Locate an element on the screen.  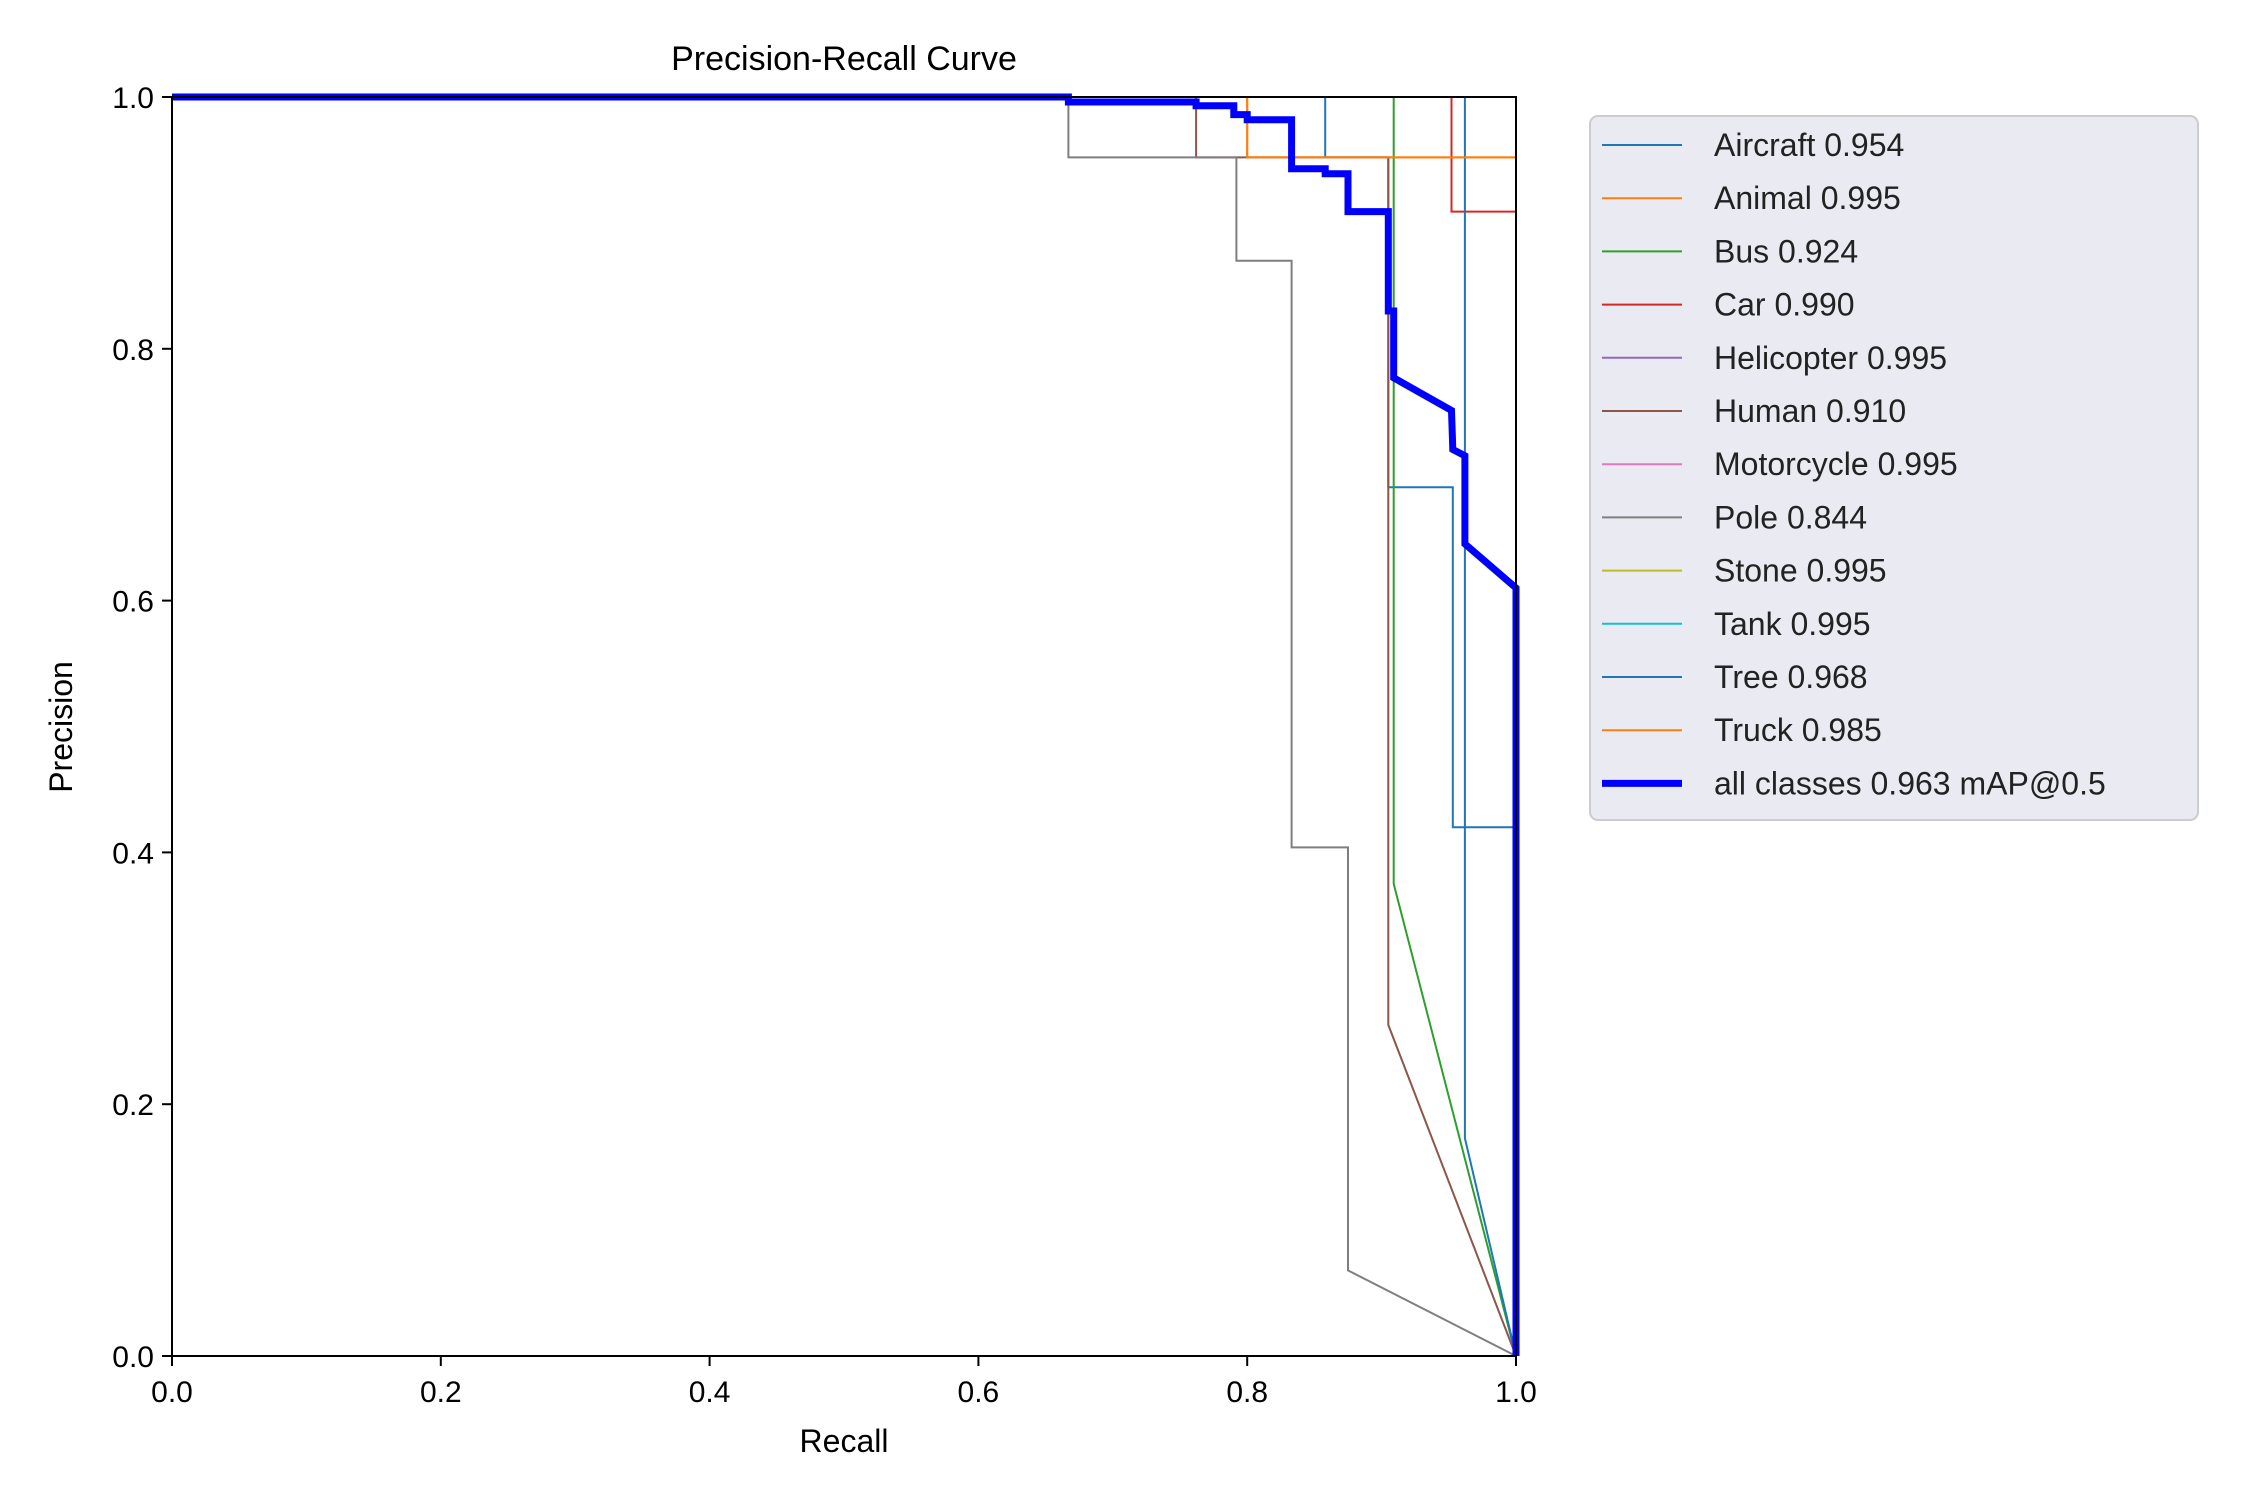
legend-label: Car 0.990 is located at coordinates (1784, 305).